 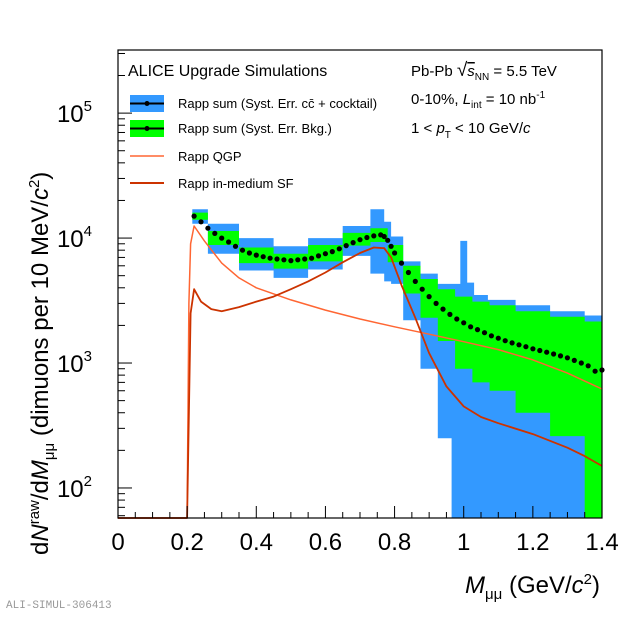 I want to click on x-tick-label: 0.4, so click(x=256, y=542).